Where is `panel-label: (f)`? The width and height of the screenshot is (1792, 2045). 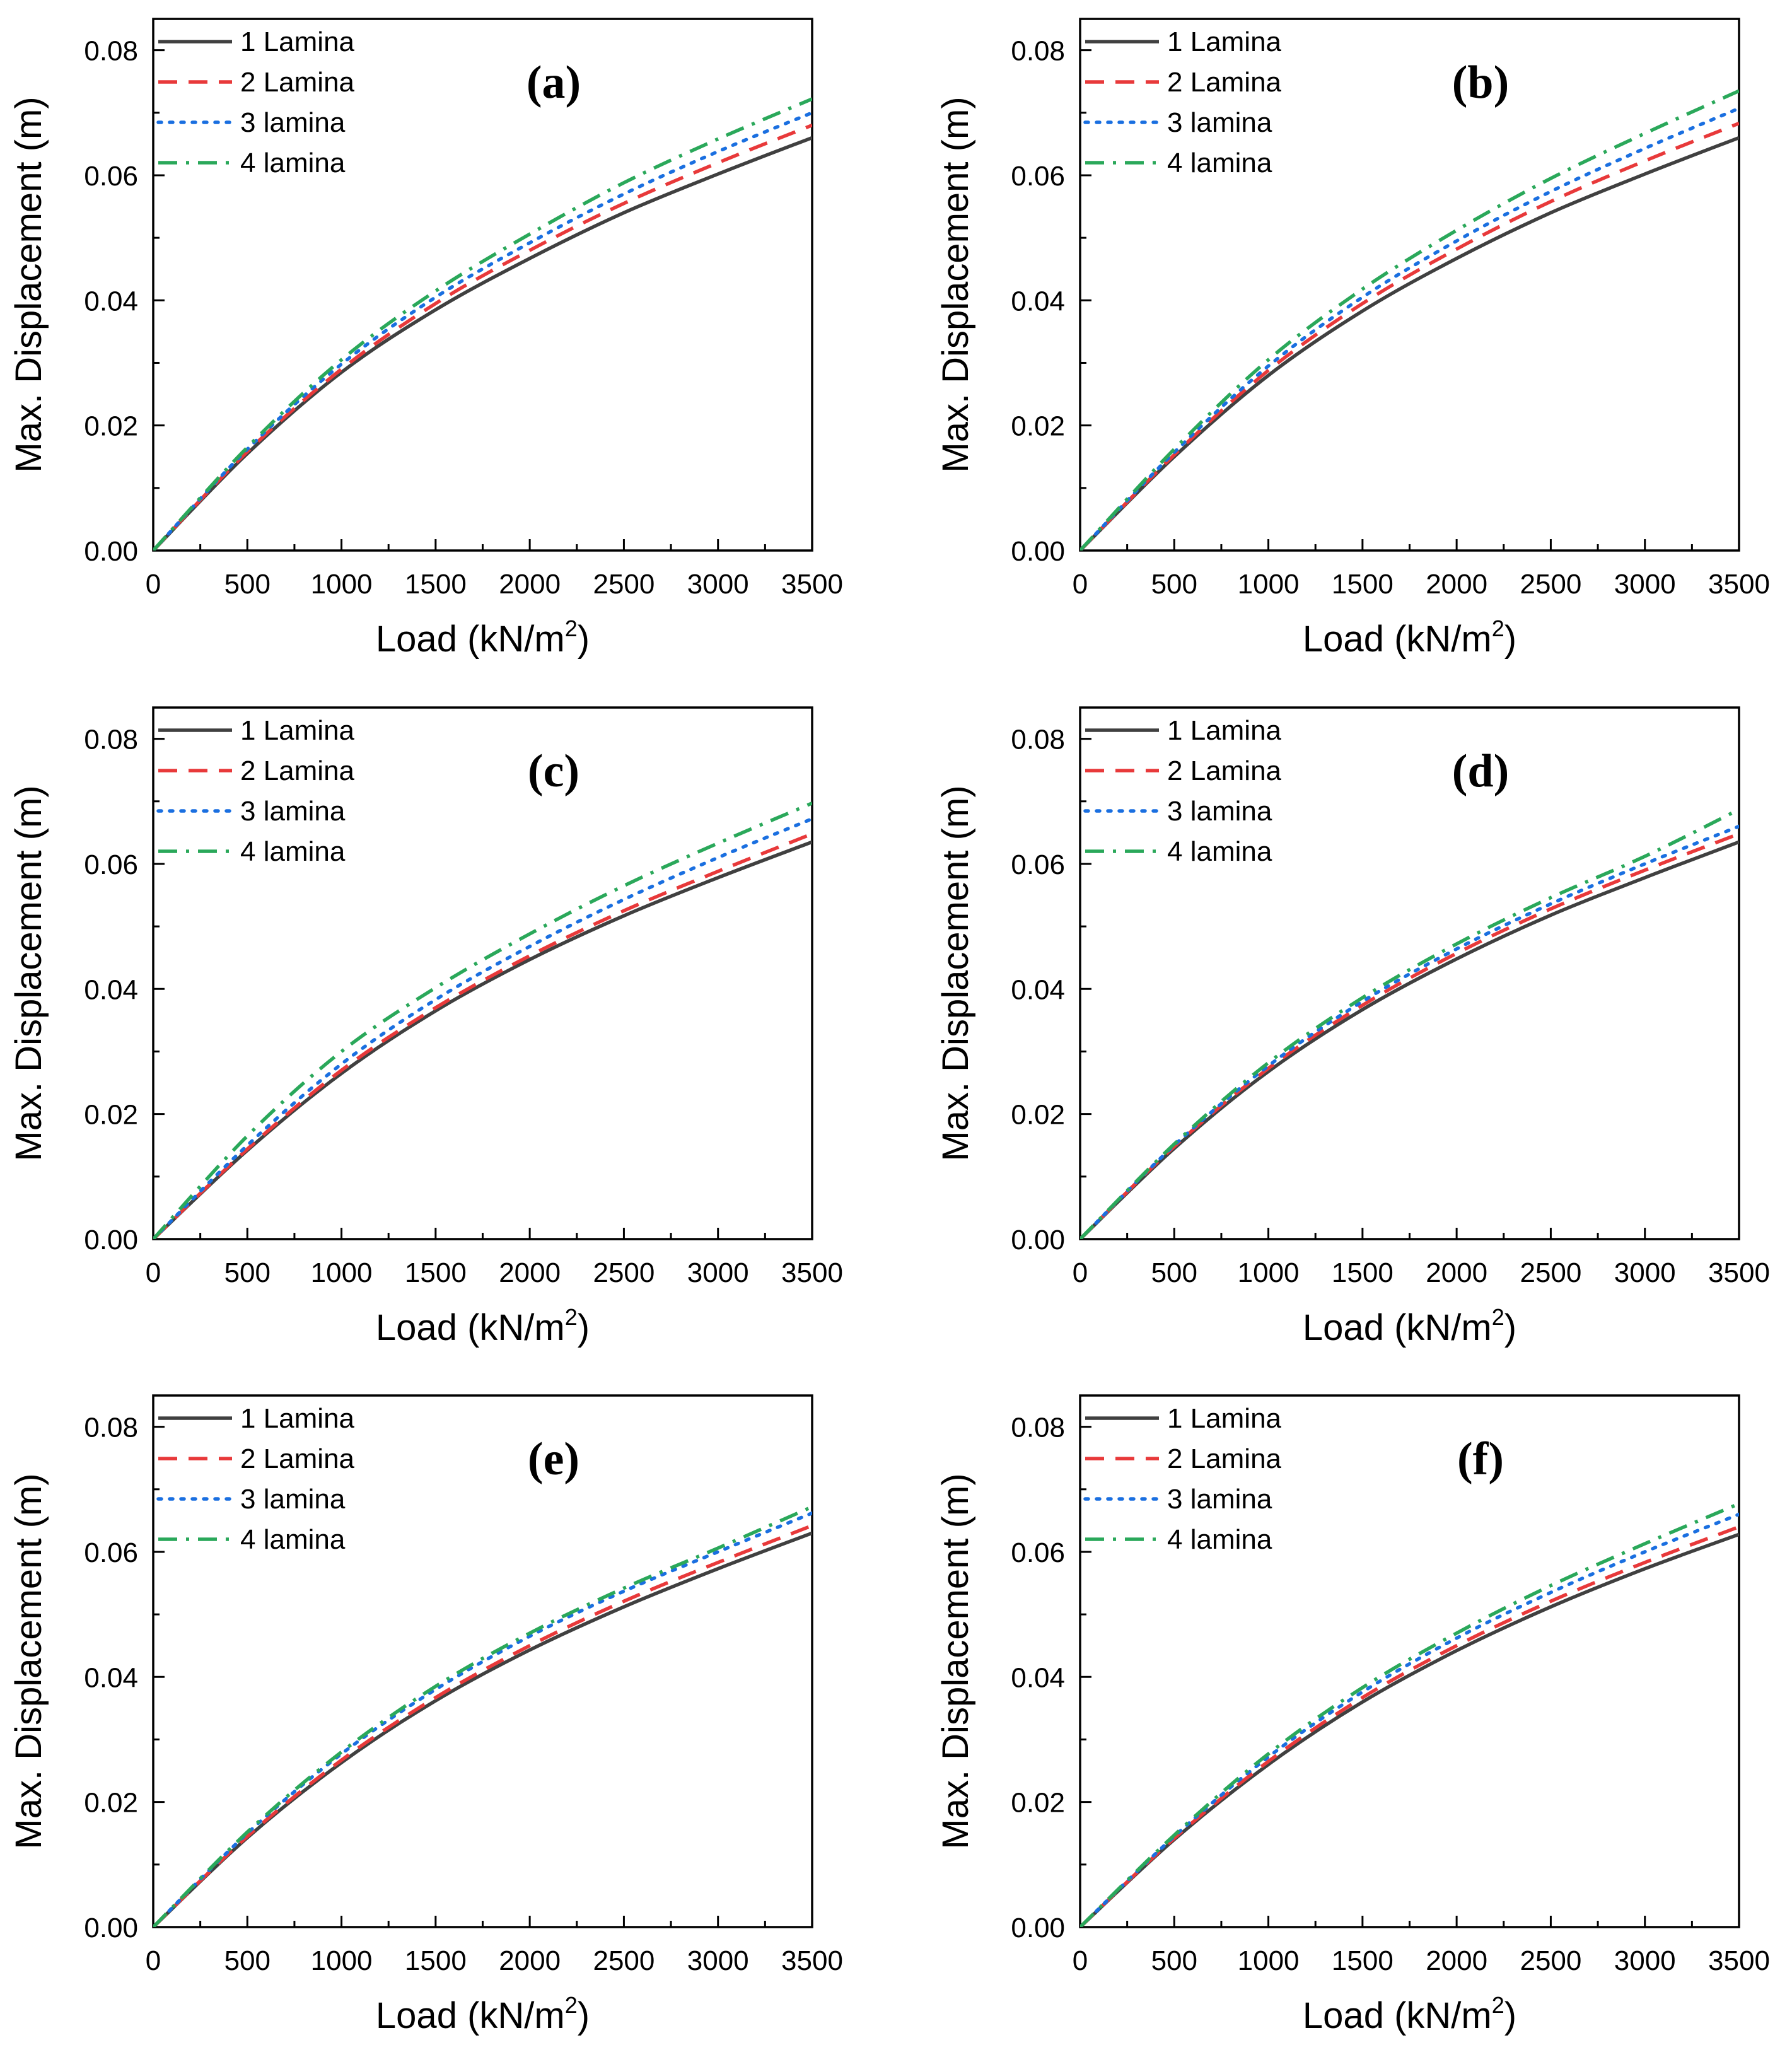 panel-label: (f) is located at coordinates (1480, 1459).